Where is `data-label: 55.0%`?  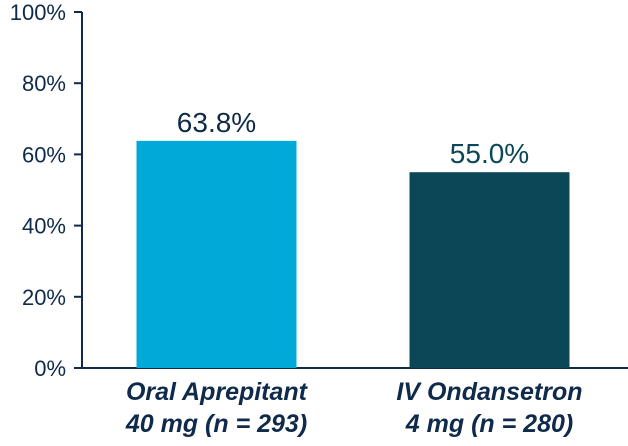
data-label: 55.0% is located at coordinates (489, 153).